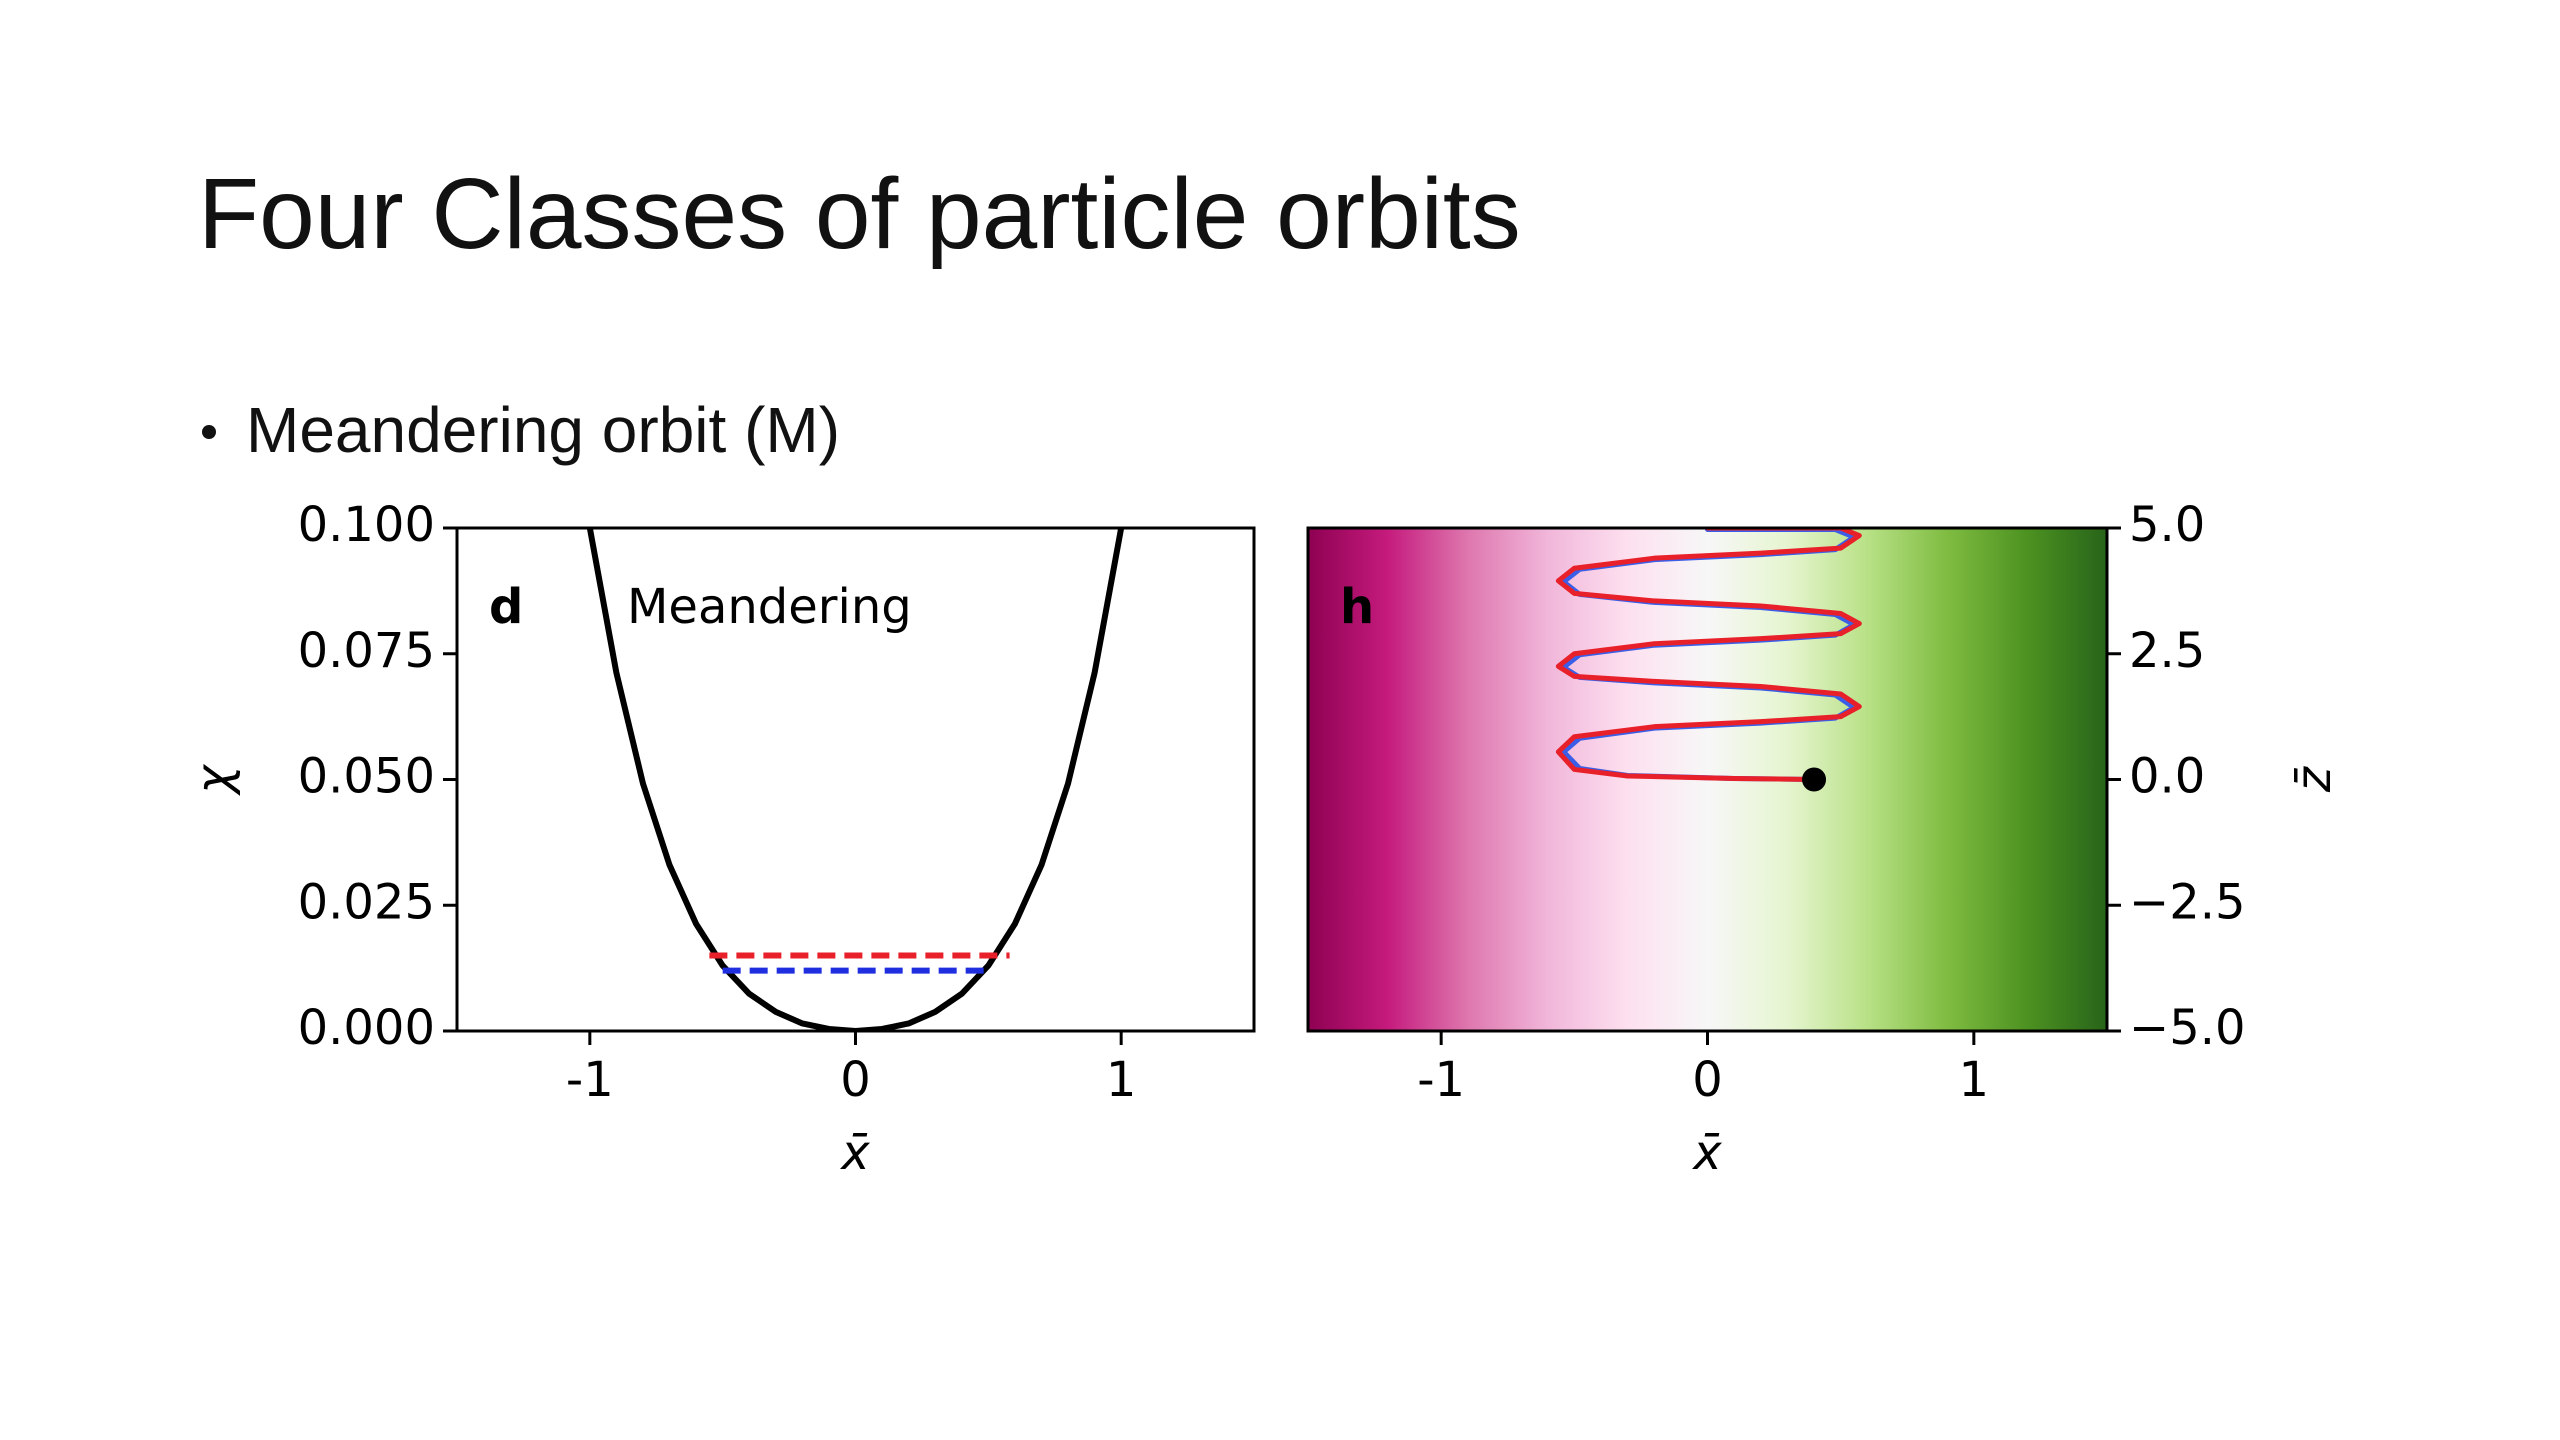 Image resolution: width=2560 pixels, height=1440 pixels. Describe the element at coordinates (209, 432) in the screenshot. I see `bullet-dot` at that location.